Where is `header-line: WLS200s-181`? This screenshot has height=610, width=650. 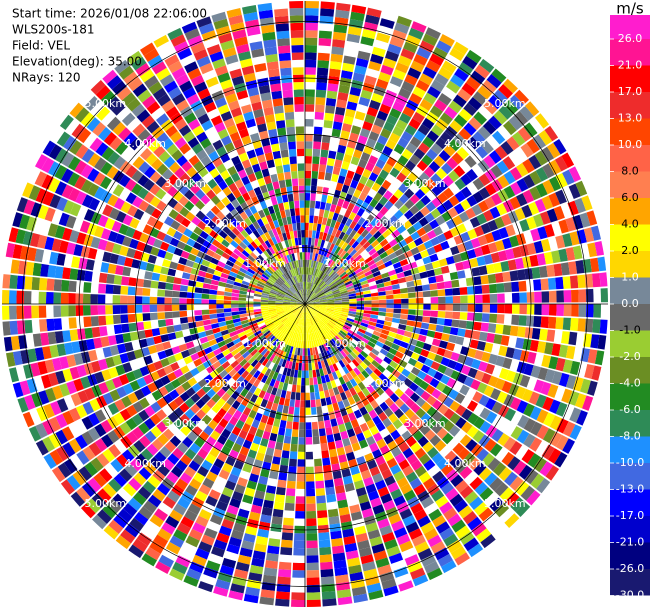
header-line: WLS200s-181 is located at coordinates (53, 30).